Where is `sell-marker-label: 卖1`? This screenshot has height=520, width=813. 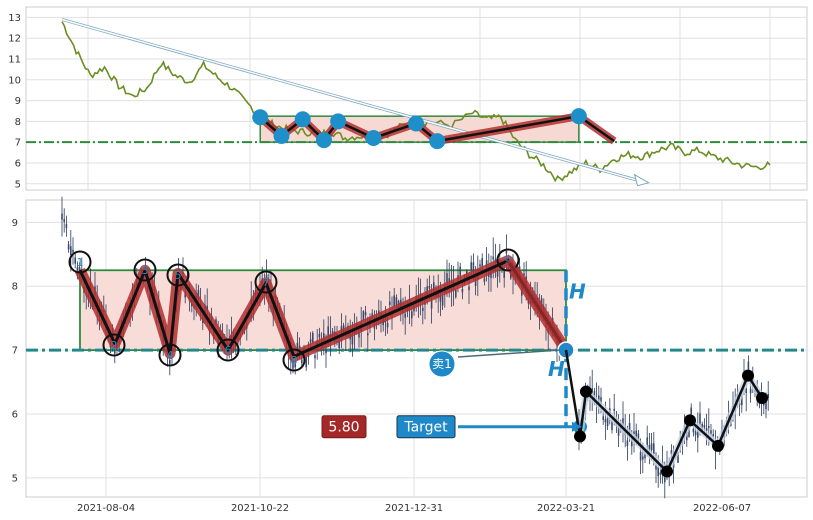
sell-marker-label: 卖1 is located at coordinates (442, 364).